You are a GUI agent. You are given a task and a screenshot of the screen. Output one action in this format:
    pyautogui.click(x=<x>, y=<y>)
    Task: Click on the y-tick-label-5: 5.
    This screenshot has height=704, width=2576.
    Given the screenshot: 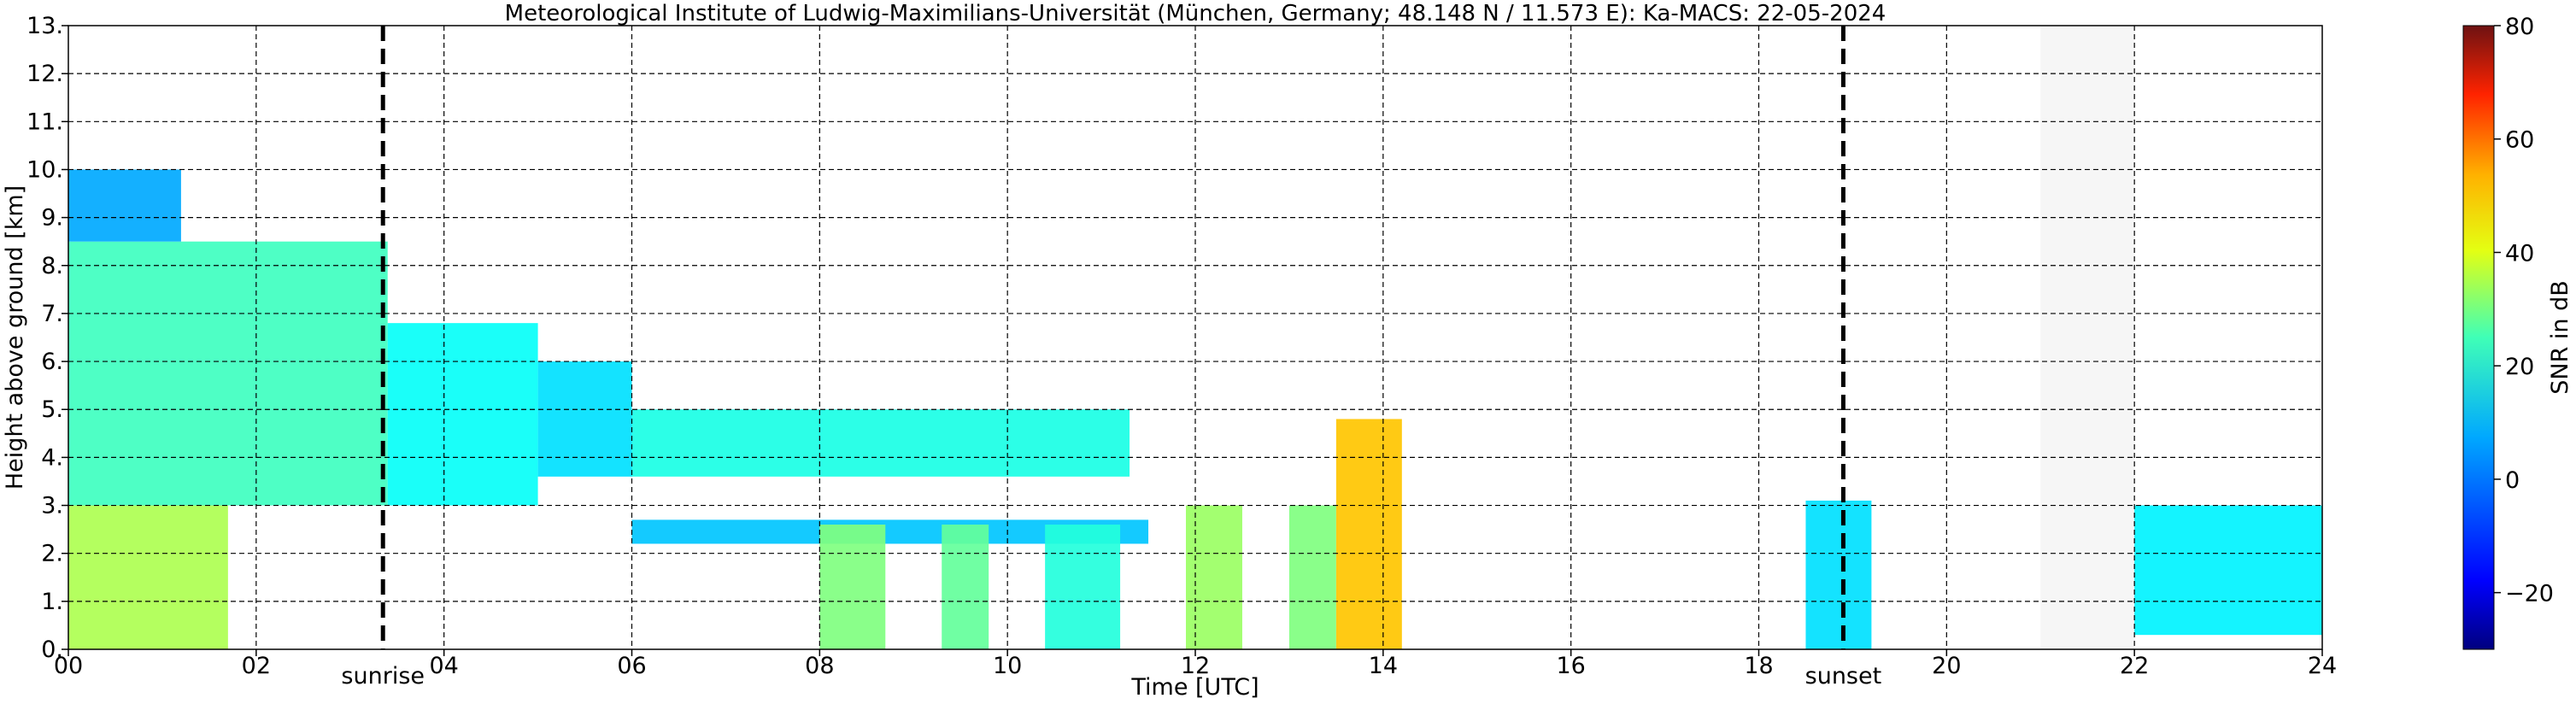 What is the action you would take?
    pyautogui.click(x=52, y=409)
    